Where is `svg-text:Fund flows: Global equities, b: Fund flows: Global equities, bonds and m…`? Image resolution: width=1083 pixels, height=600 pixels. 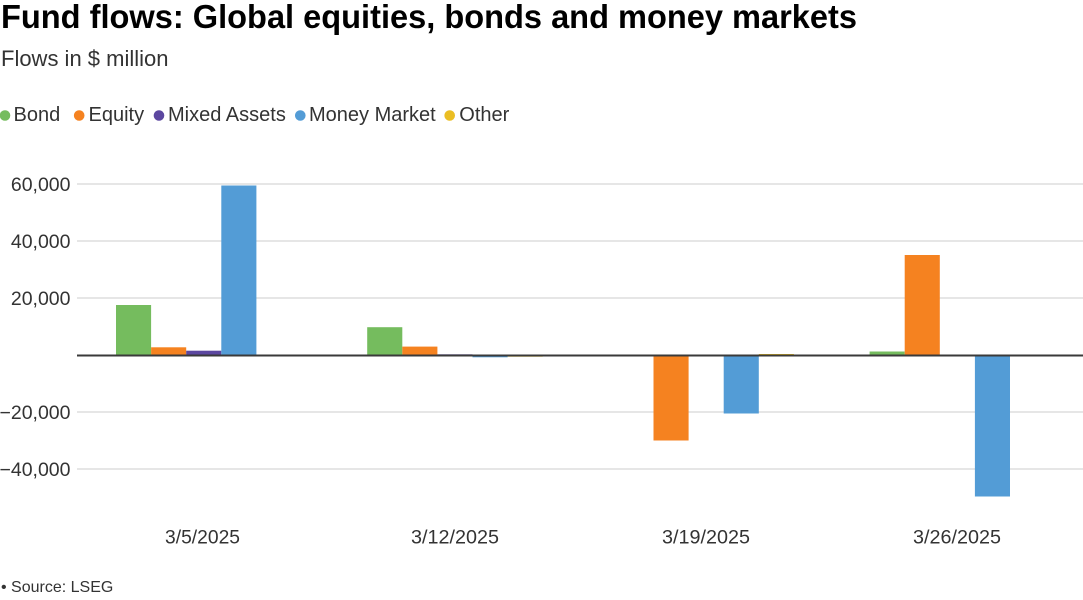
svg-text:Fund flows: Global equities, b: Fund flows: Global equities, bonds and m… is located at coordinates (429, 18).